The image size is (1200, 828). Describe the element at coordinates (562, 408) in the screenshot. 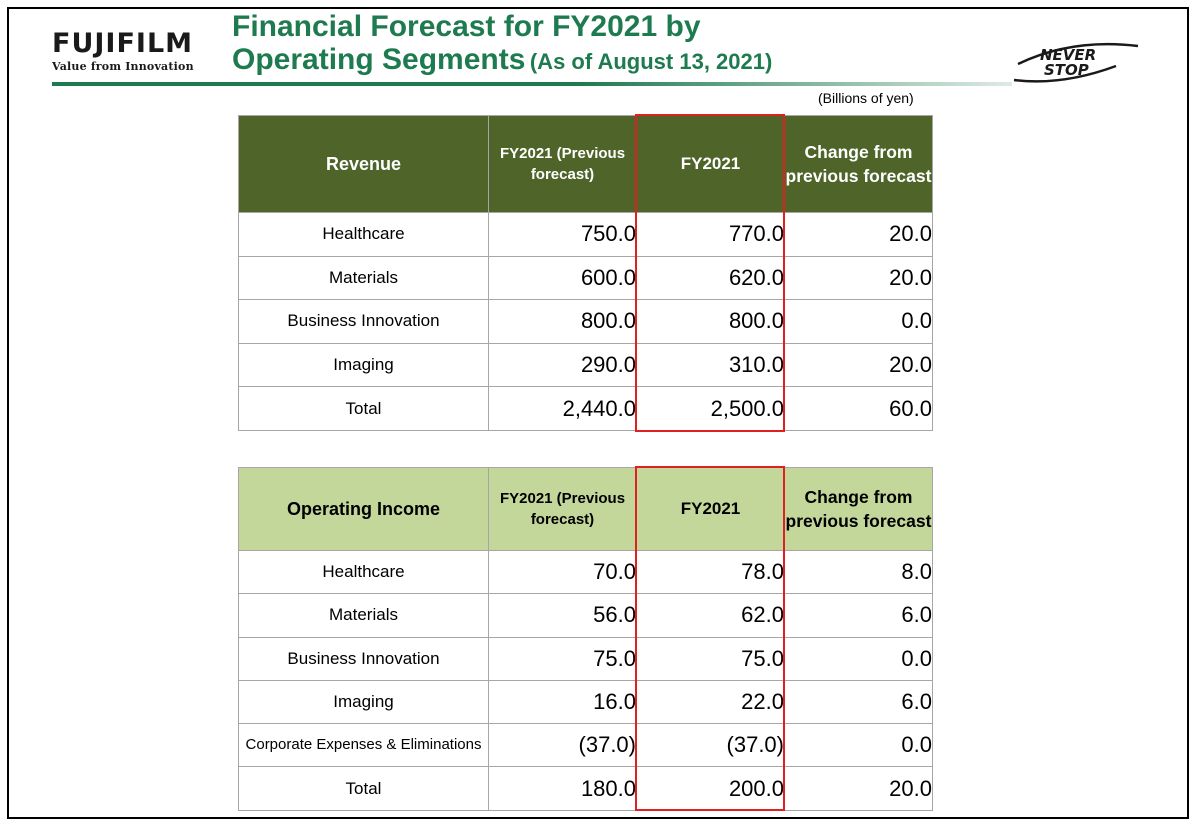

I see `previous-forecast-value: 2,440.0` at that location.